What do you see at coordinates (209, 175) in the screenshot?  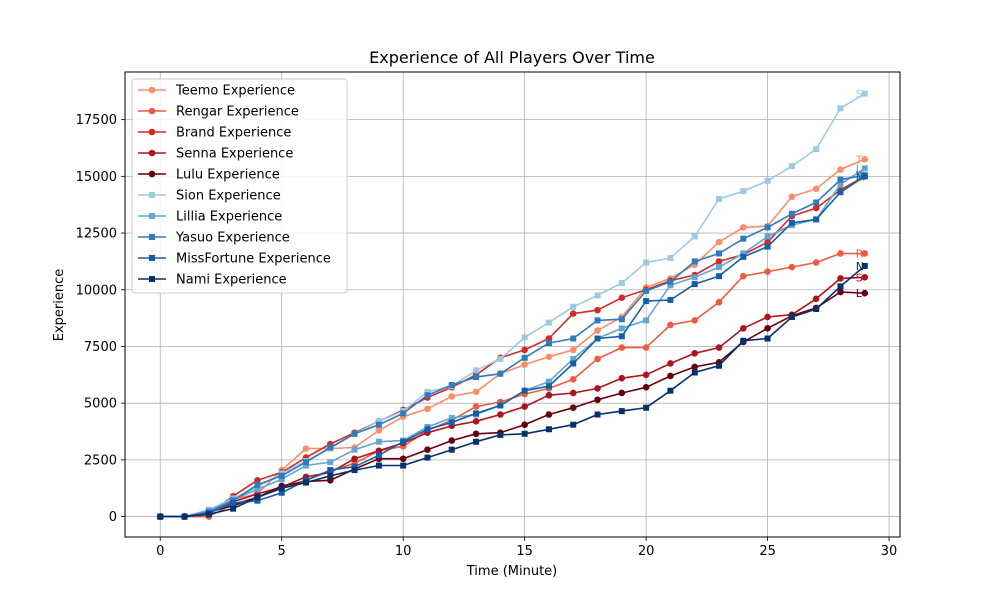 I see `legend-item: Lulu Experience` at bounding box center [209, 175].